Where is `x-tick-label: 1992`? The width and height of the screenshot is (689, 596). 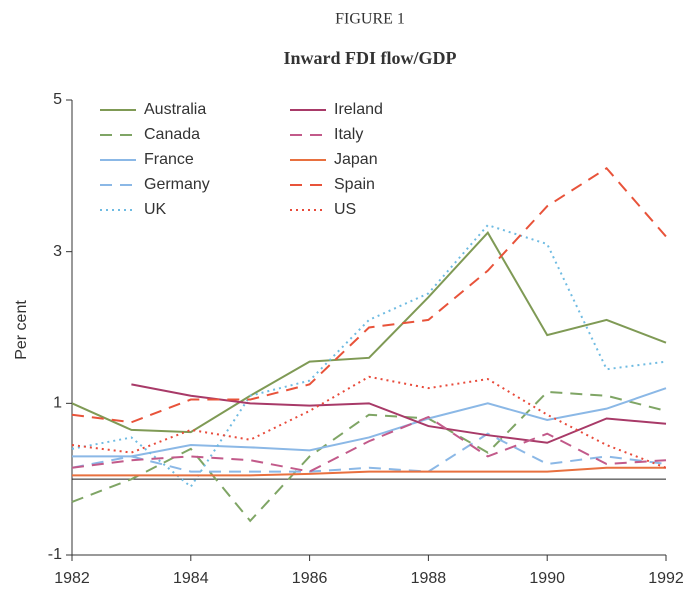 x-tick-label: 1992 is located at coordinates (666, 578).